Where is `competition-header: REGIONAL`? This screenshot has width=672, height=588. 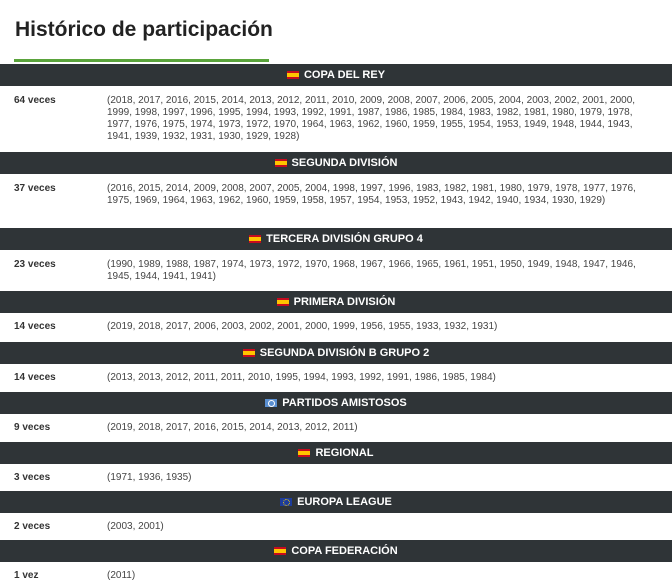 competition-header: REGIONAL is located at coordinates (336, 452).